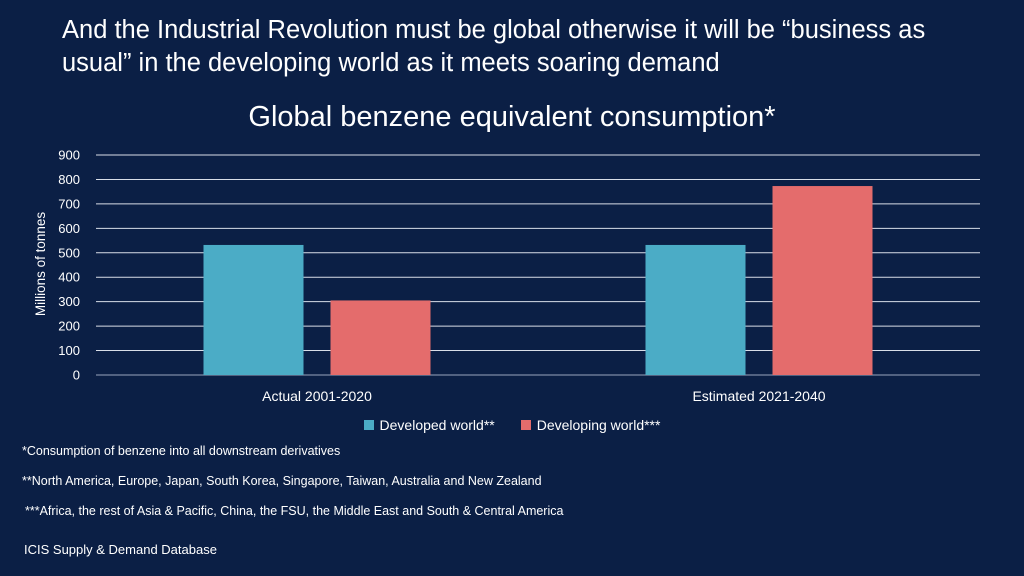 This screenshot has height=576, width=1024. Describe the element at coordinates (512, 425) in the screenshot. I see `chart-legend: Developed world** Developing world***` at that location.